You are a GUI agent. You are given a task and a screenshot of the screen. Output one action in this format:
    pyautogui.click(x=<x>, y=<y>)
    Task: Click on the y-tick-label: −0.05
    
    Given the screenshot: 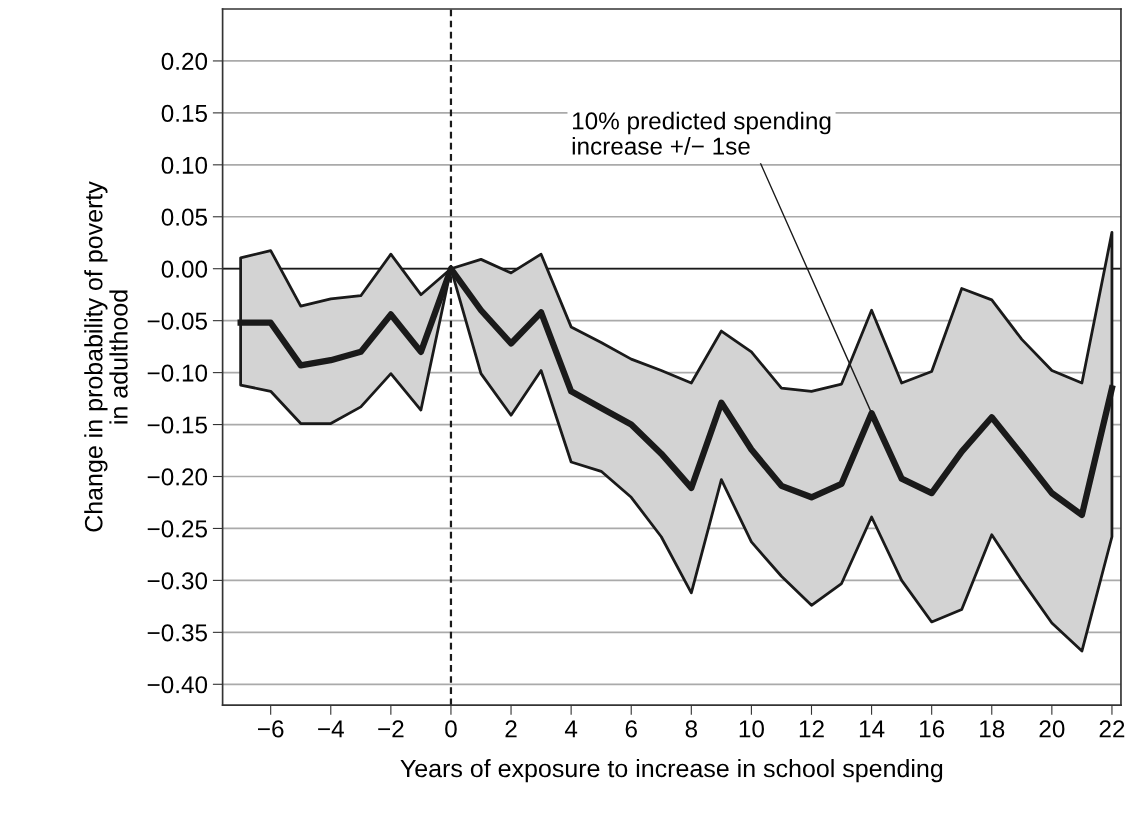 What is the action you would take?
    pyautogui.click(x=177, y=321)
    